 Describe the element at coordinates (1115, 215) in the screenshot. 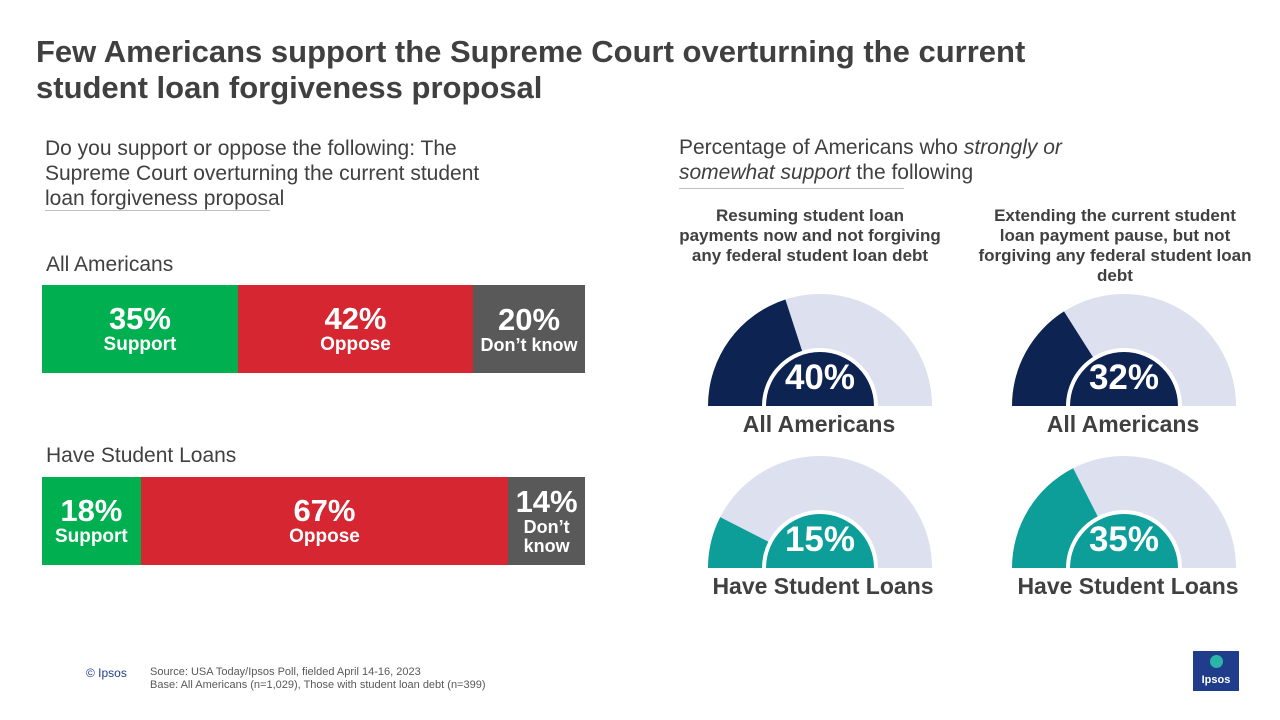

I see `column-header-line: Extending the current student` at that location.